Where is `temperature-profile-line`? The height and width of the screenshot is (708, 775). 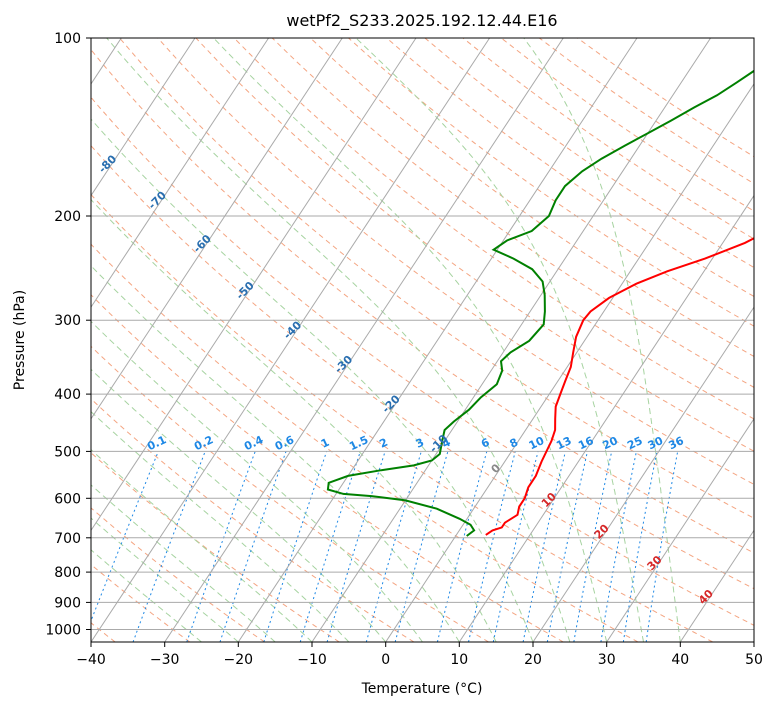
temperature-profile-line is located at coordinates (619, 386).